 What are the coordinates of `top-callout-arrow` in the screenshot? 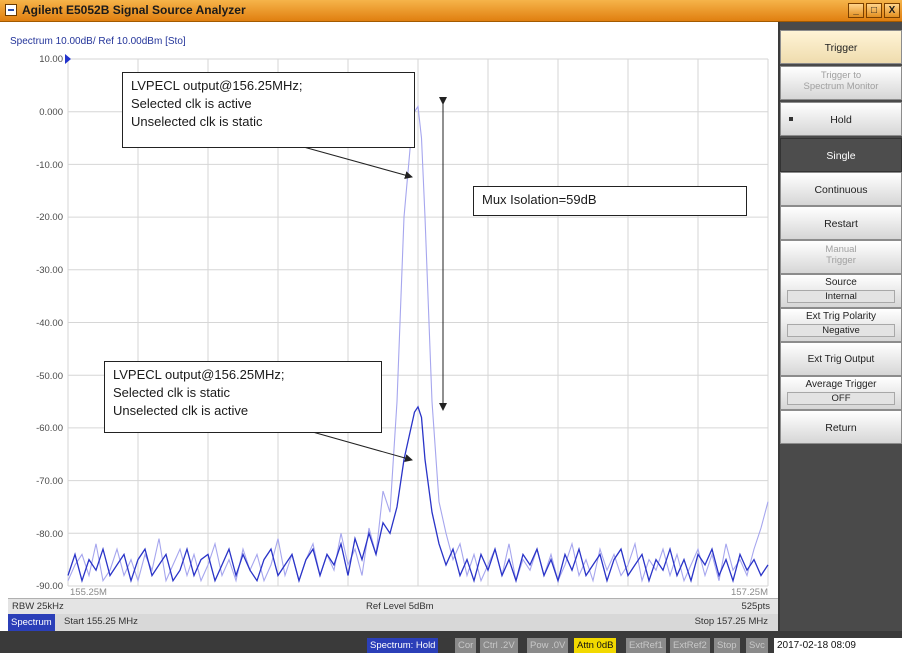 It's located at (356, 162).